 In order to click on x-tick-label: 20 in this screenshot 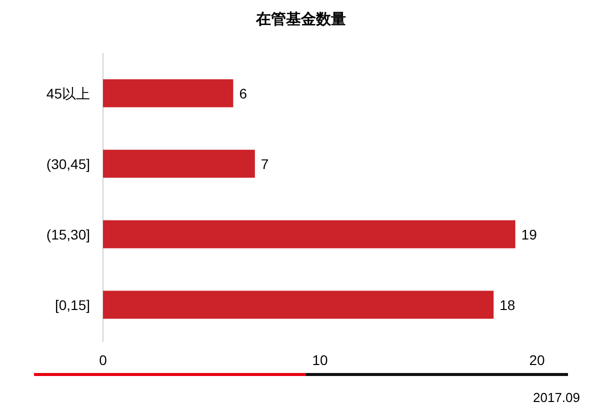, I will do `click(537, 360)`.